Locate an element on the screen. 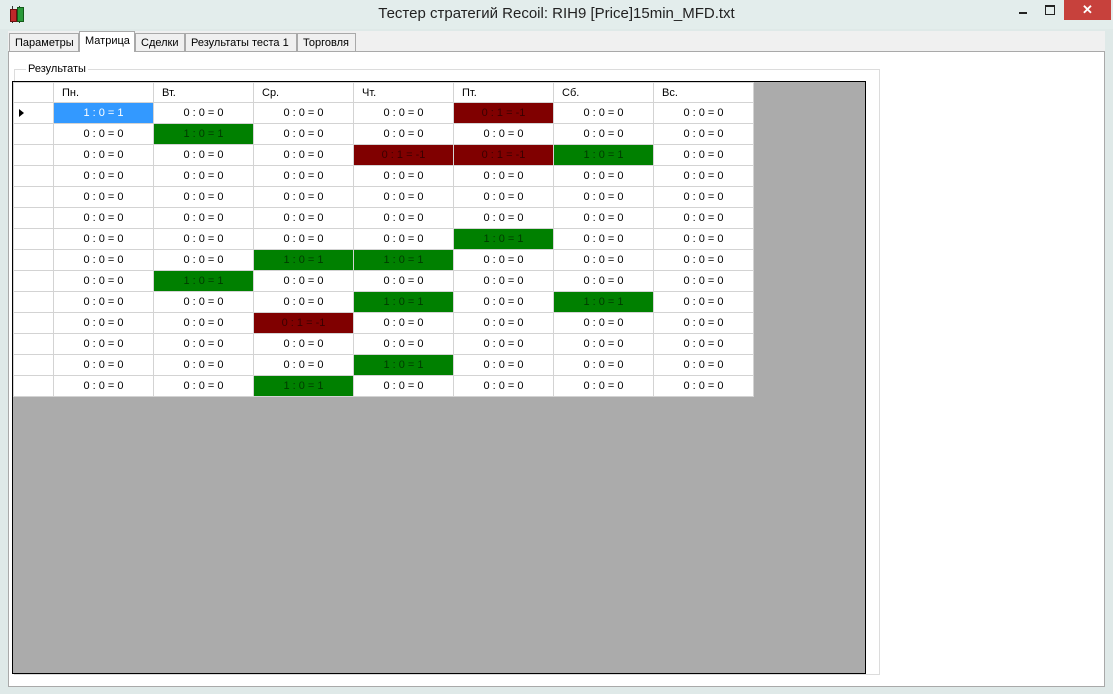 This screenshot has width=1113, height=694. tab-trading: Торговля is located at coordinates (326, 42).